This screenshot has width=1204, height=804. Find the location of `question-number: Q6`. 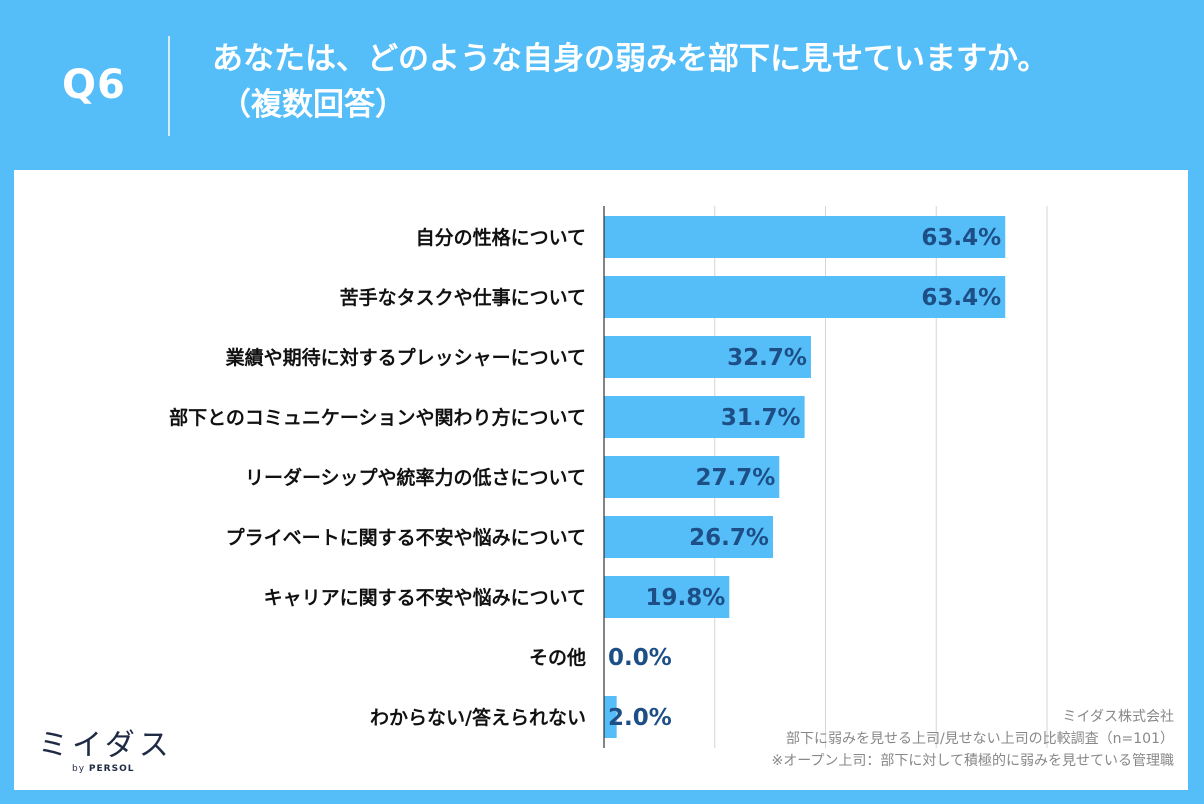

question-number: Q6 is located at coordinates (94, 85).